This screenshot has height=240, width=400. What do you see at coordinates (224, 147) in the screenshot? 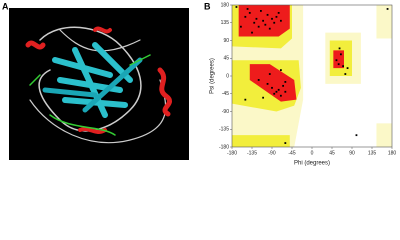
I see `y-tick-label: -180` at bounding box center [224, 147].